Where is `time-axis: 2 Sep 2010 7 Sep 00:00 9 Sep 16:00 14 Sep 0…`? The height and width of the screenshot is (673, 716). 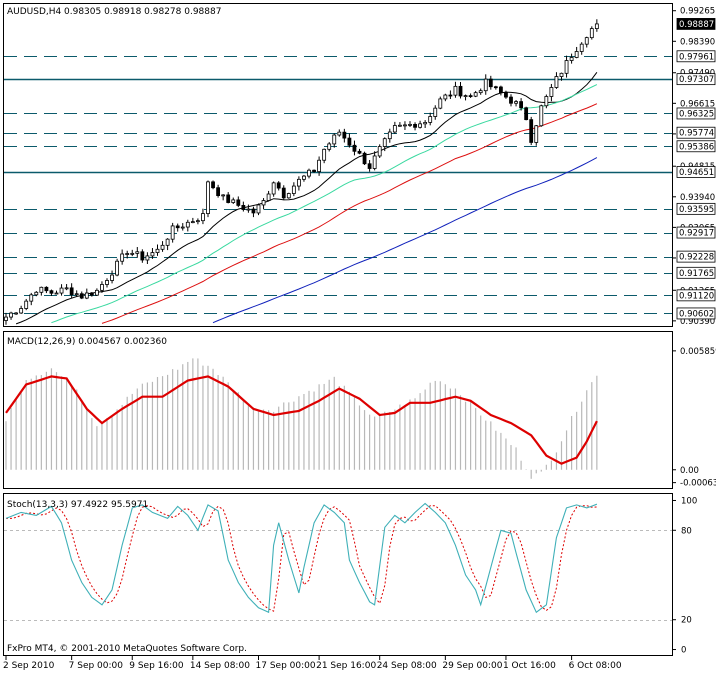 time-axis: 2 Sep 2010 7 Sep 00:00 9 Sep 16:00 14 Sep 0… is located at coordinates (312, 663).